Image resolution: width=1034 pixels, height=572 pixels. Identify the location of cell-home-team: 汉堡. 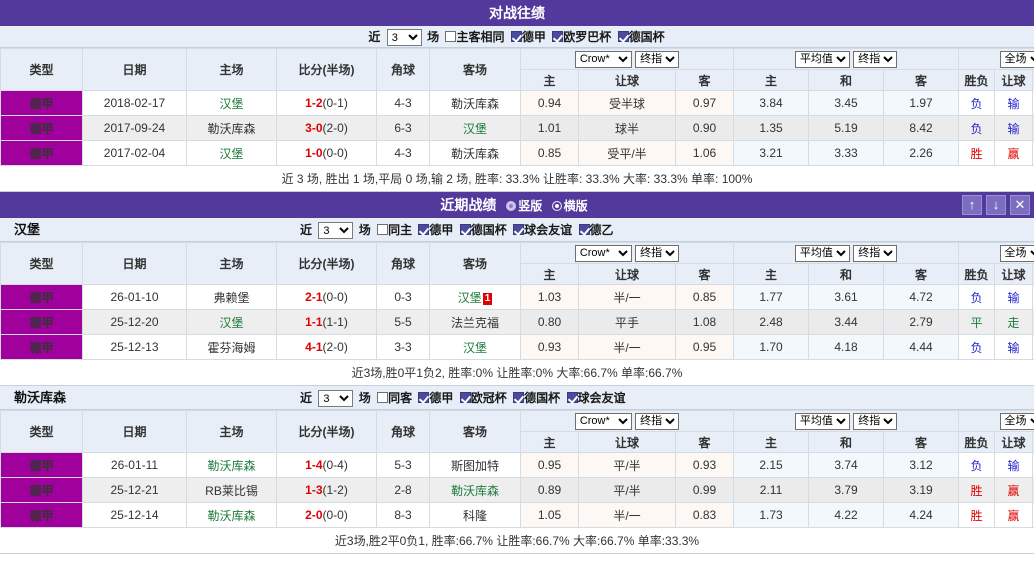
(231, 322).